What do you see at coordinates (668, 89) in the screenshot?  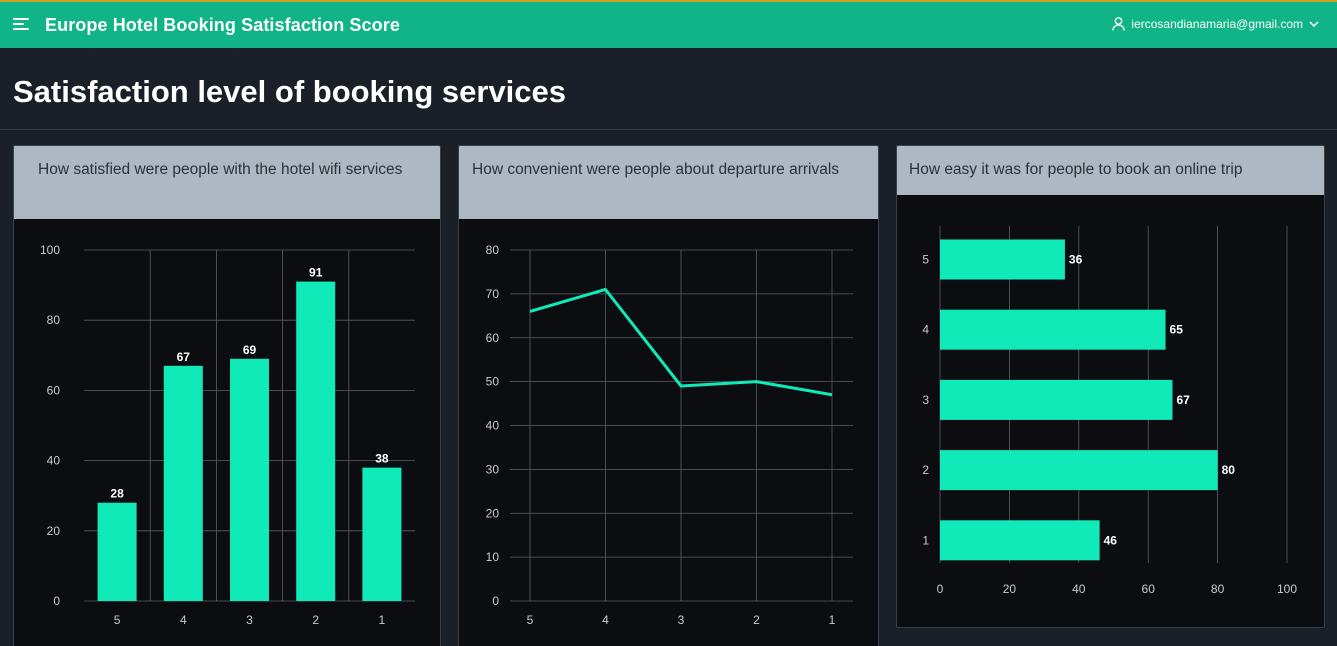 I see `page-header: Satisfaction level of booking services` at bounding box center [668, 89].